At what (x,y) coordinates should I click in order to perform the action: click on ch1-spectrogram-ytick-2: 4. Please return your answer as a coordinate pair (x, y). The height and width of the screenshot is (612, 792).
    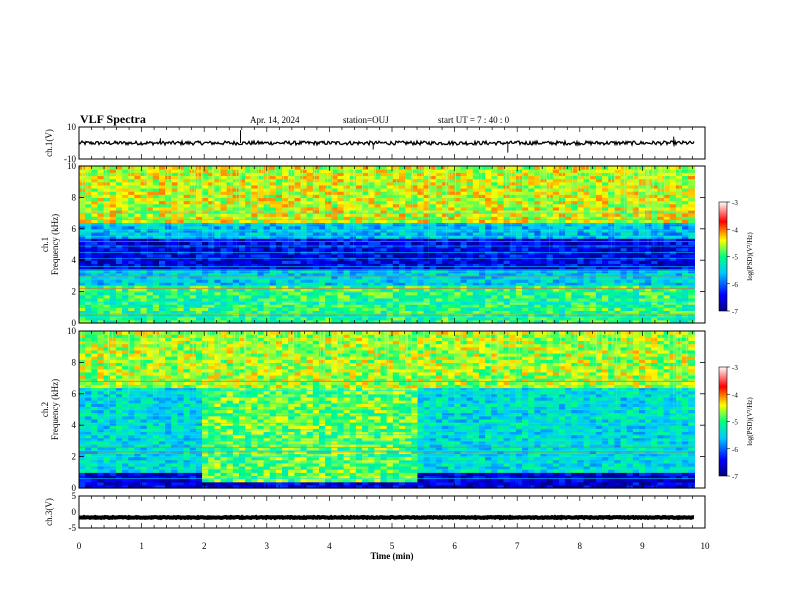
    Looking at the image, I should click on (74, 260).